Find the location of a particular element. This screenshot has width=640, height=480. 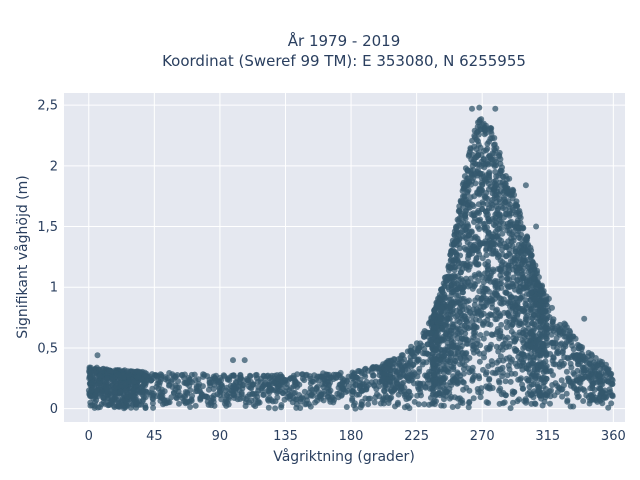

y-tick-label: 1 is located at coordinates (54, 288).